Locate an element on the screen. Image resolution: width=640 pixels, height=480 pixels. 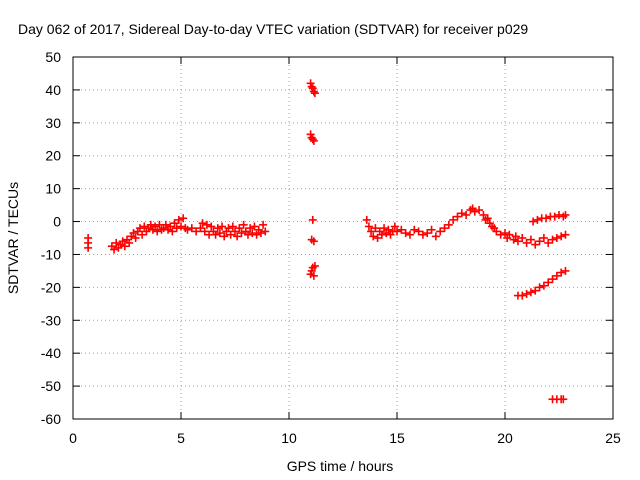
y-tick-label: -10 is located at coordinates (51, 254).